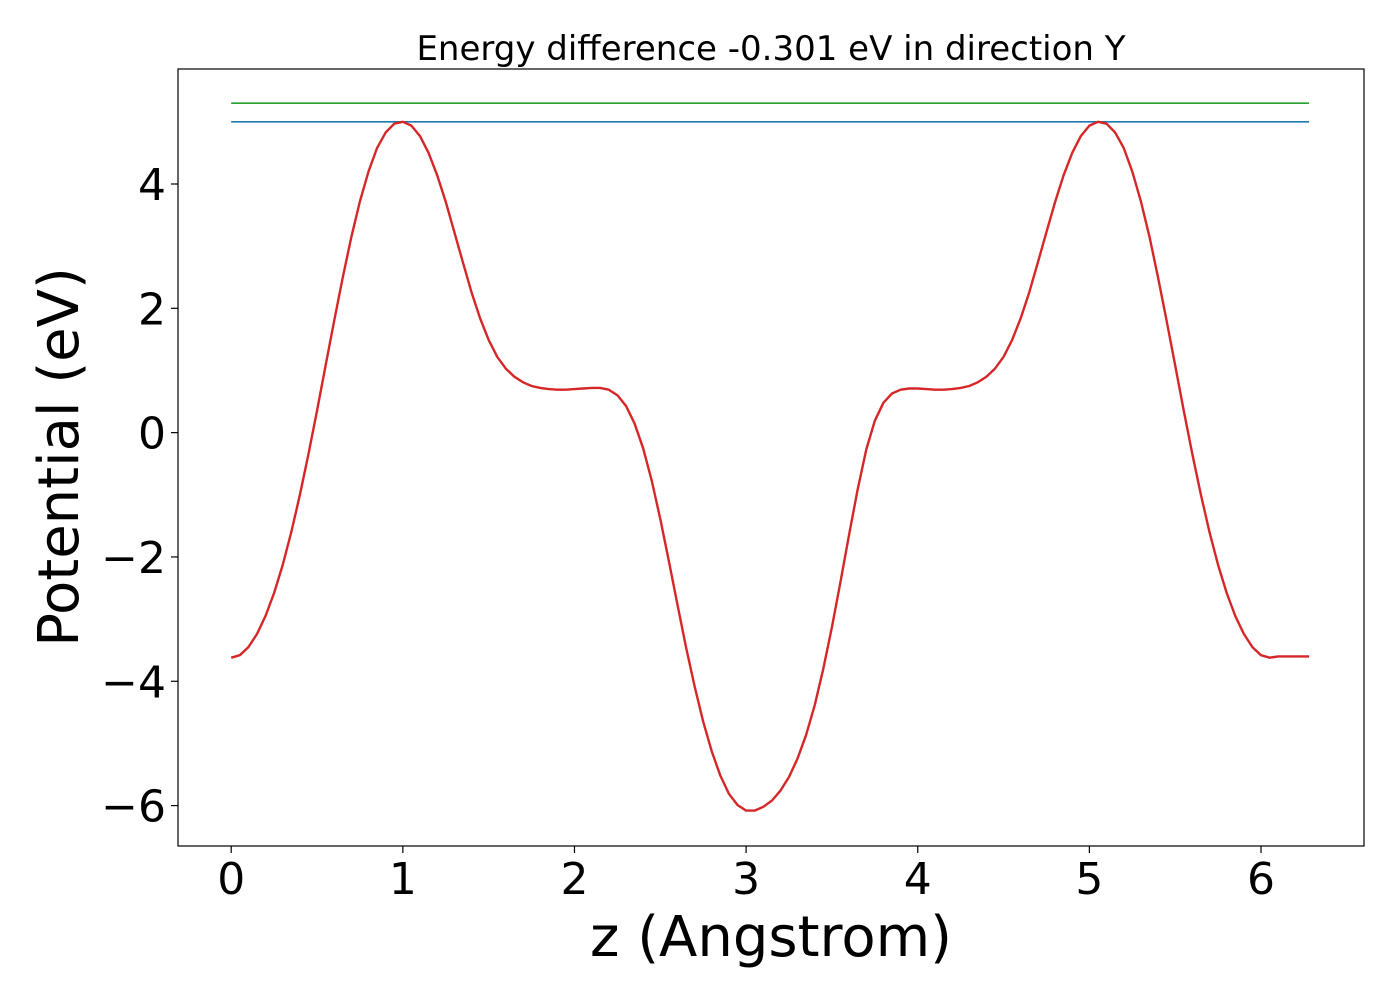 The width and height of the screenshot is (1400, 1000). I want to click on x-tick-label: 5, so click(1089, 879).